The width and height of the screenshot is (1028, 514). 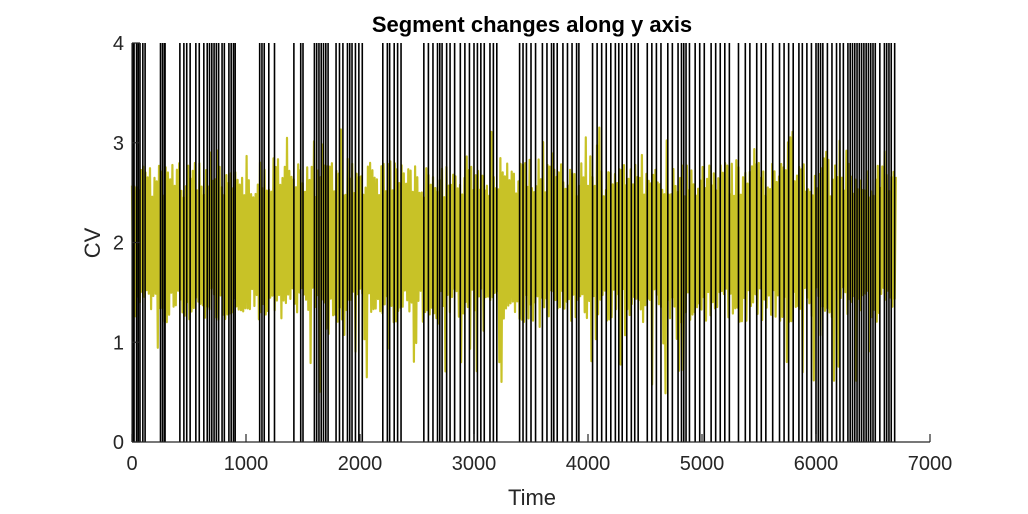 What do you see at coordinates (532, 497) in the screenshot?
I see `x-axis-title: Time` at bounding box center [532, 497].